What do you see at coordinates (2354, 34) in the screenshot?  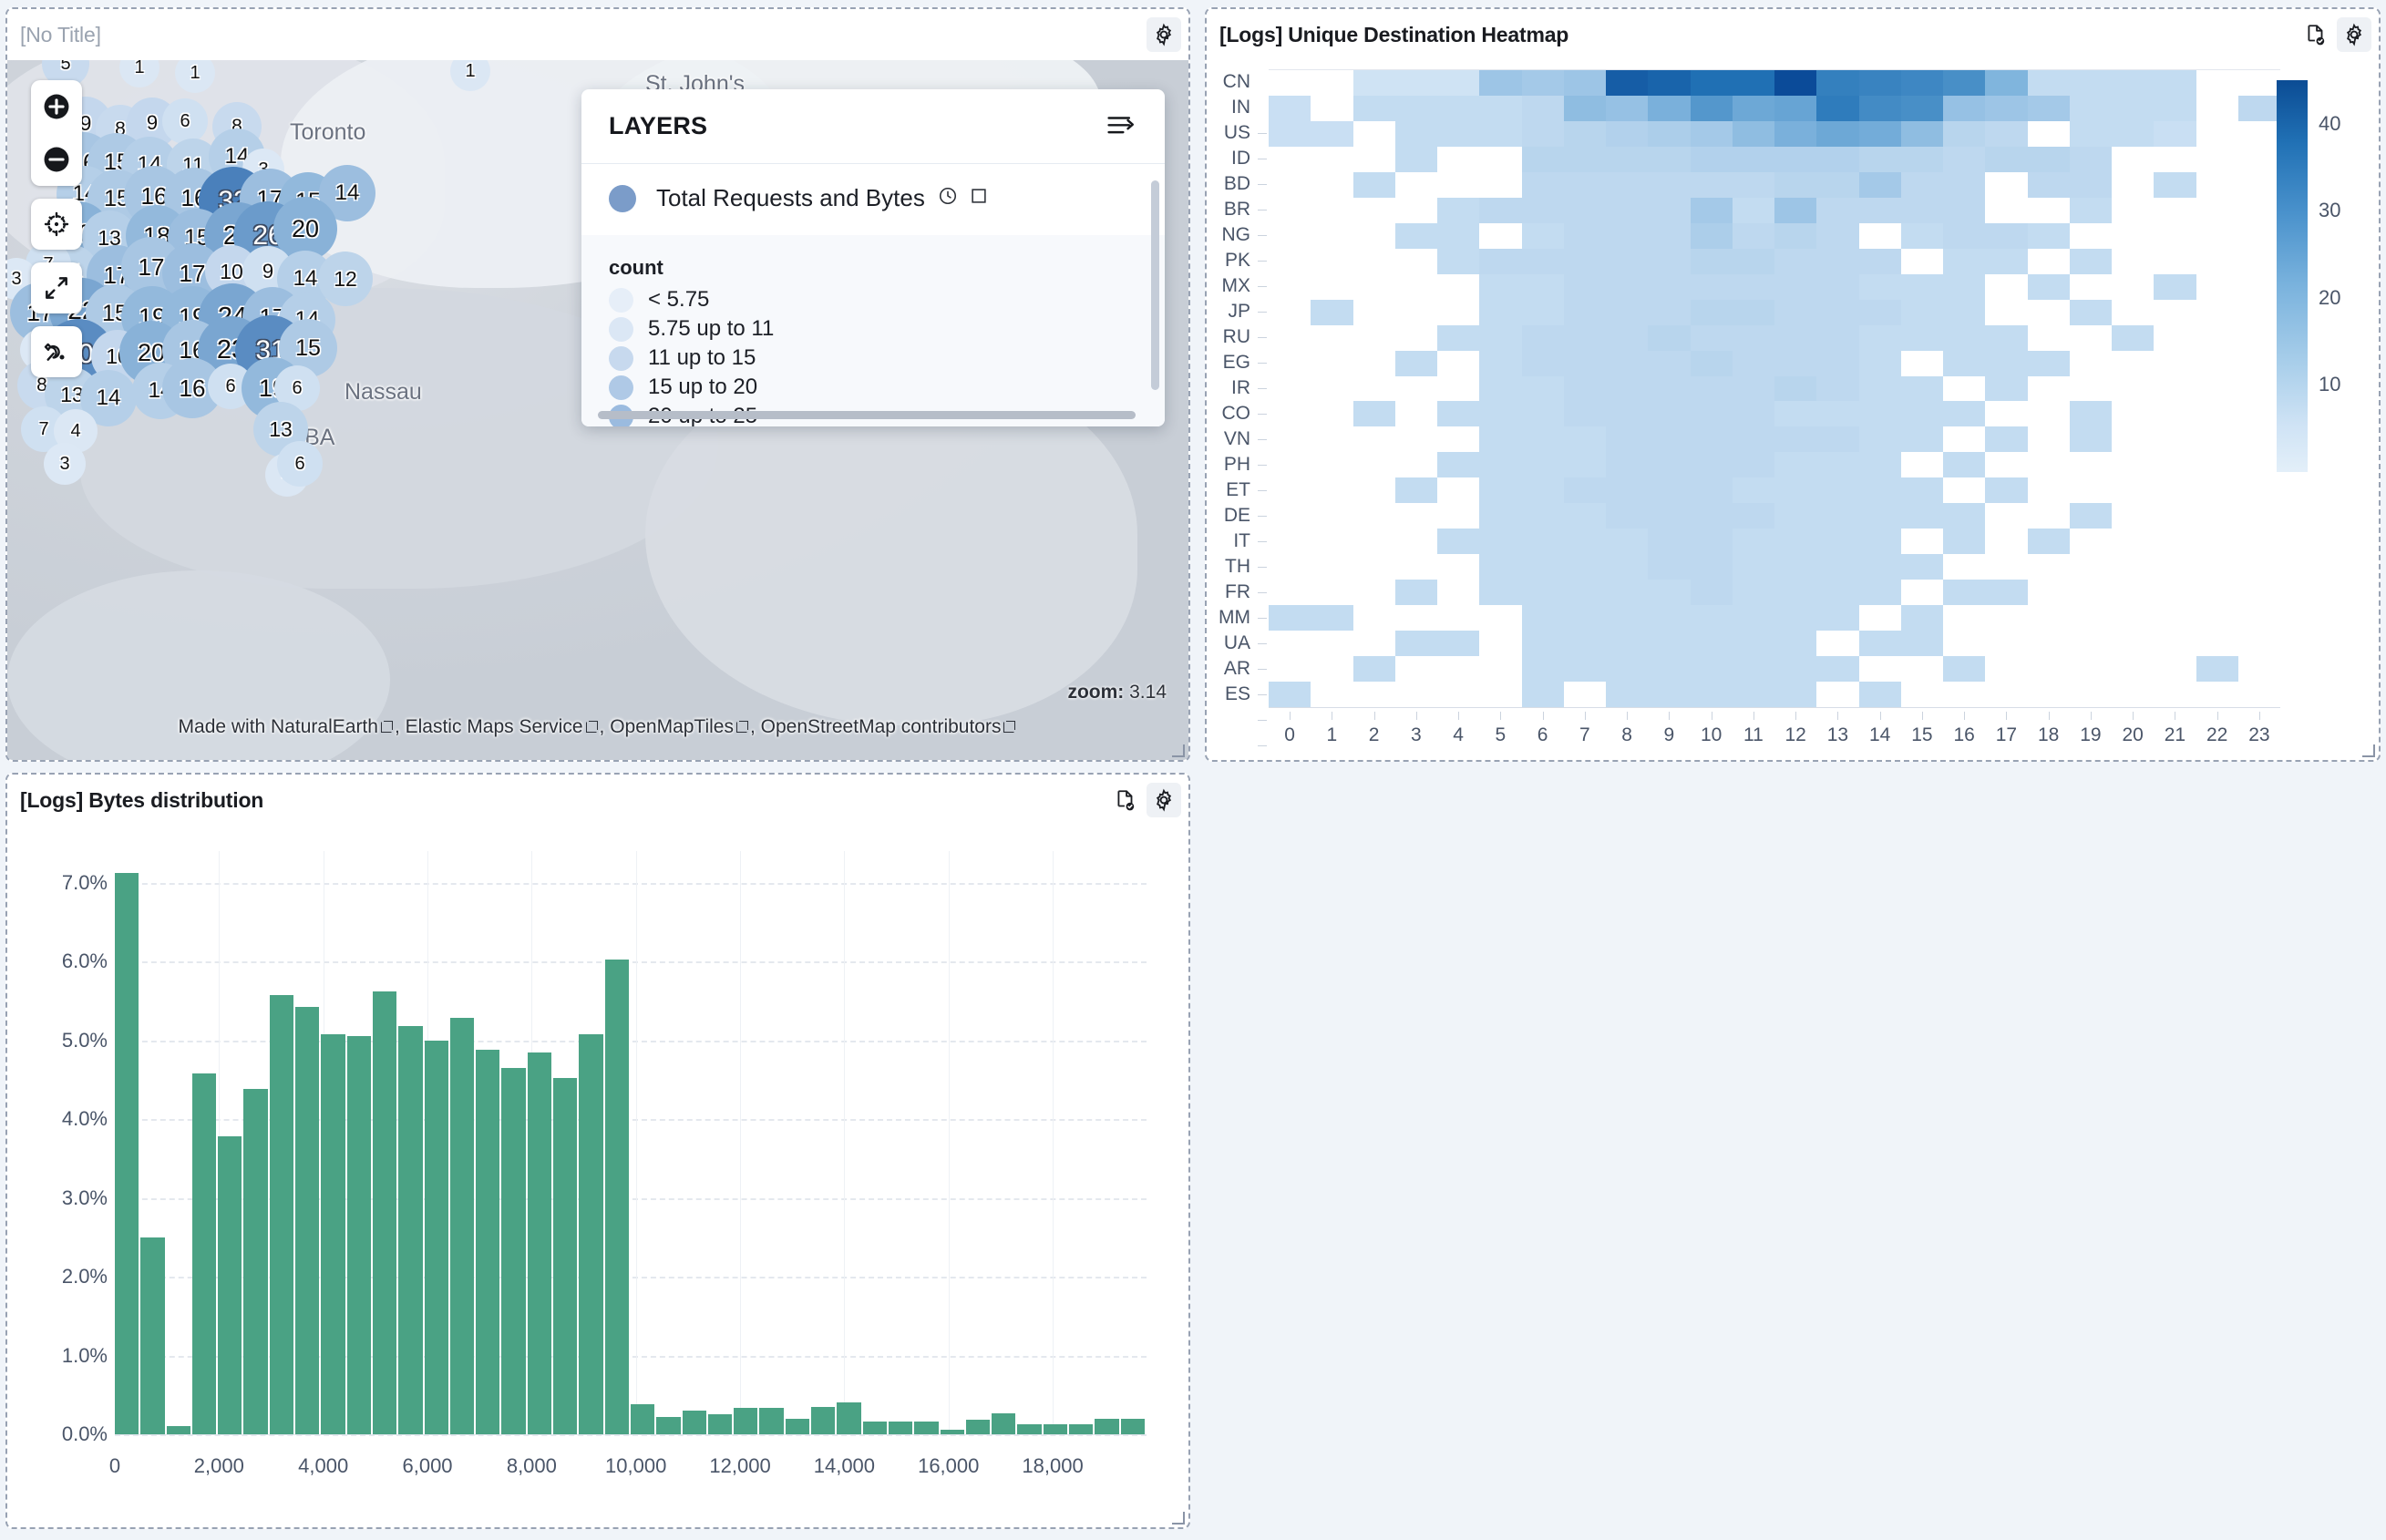 I see `gear-icon` at bounding box center [2354, 34].